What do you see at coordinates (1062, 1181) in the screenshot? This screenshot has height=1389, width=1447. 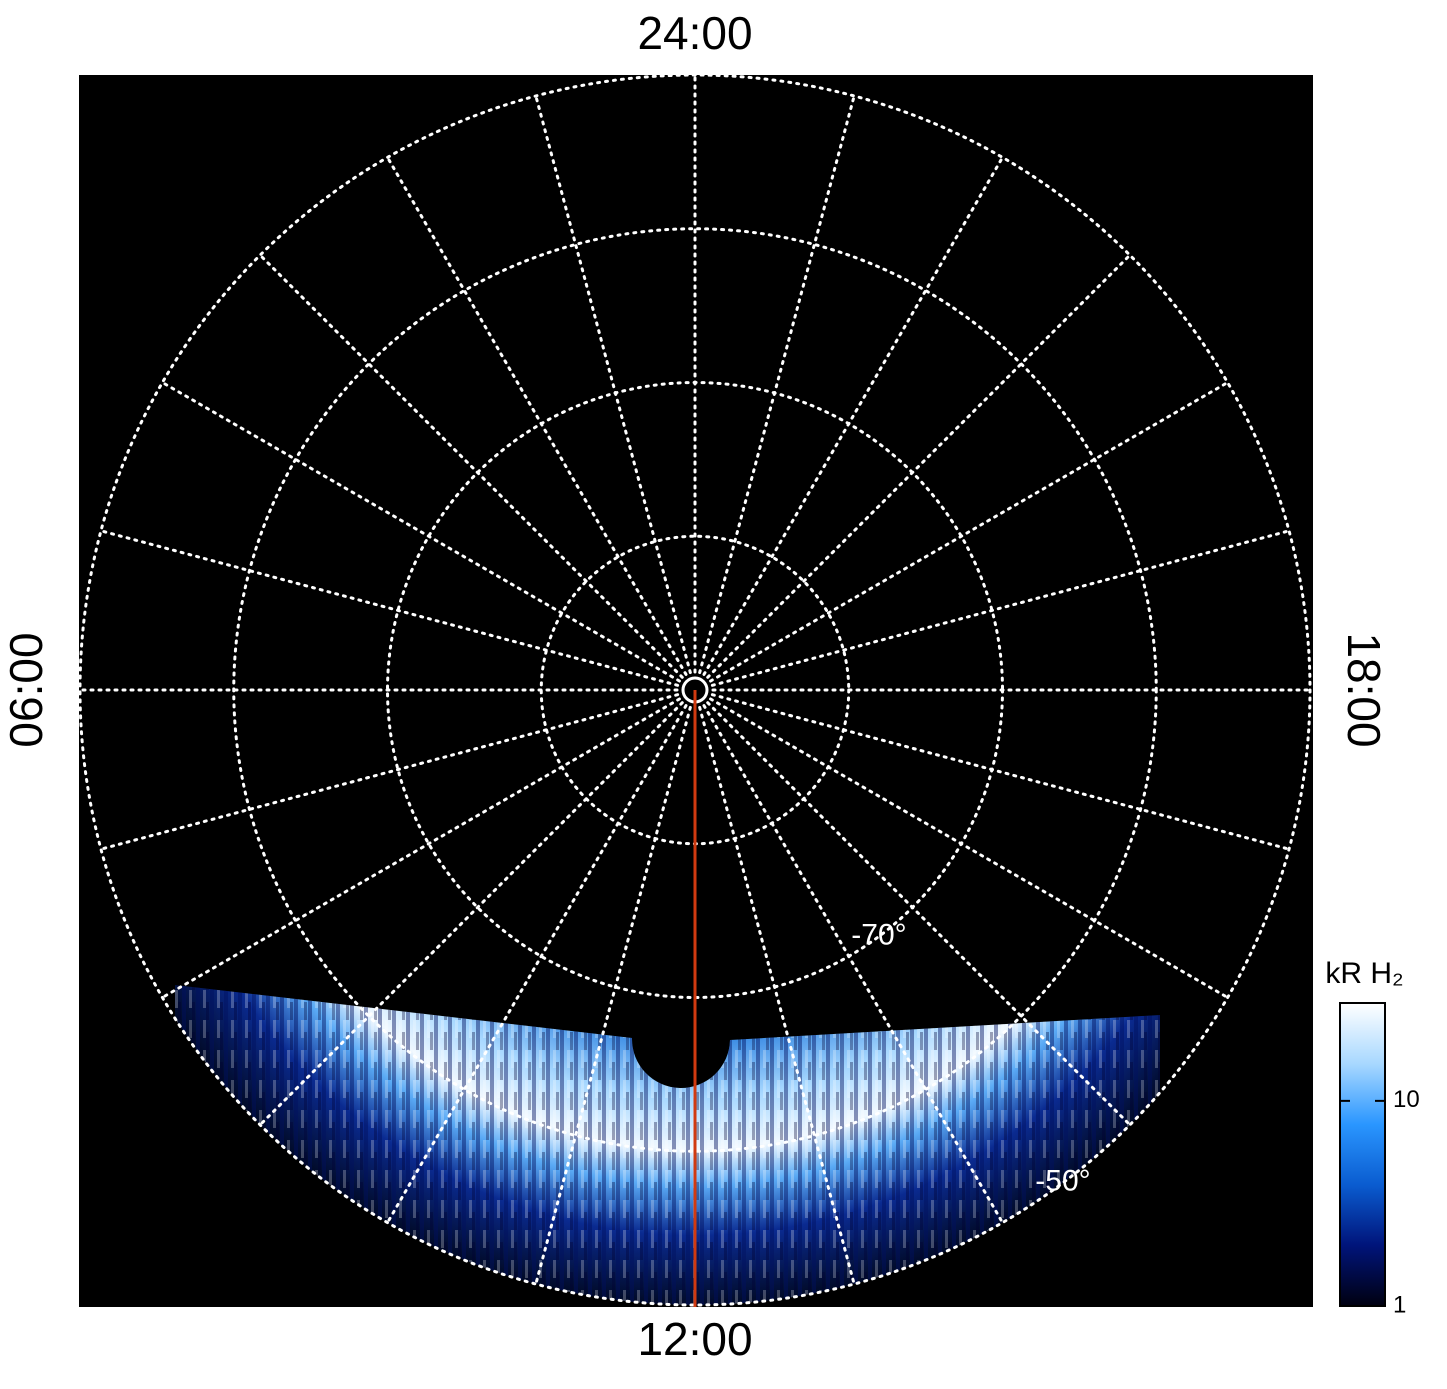 I see `latitude-label: -50°` at bounding box center [1062, 1181].